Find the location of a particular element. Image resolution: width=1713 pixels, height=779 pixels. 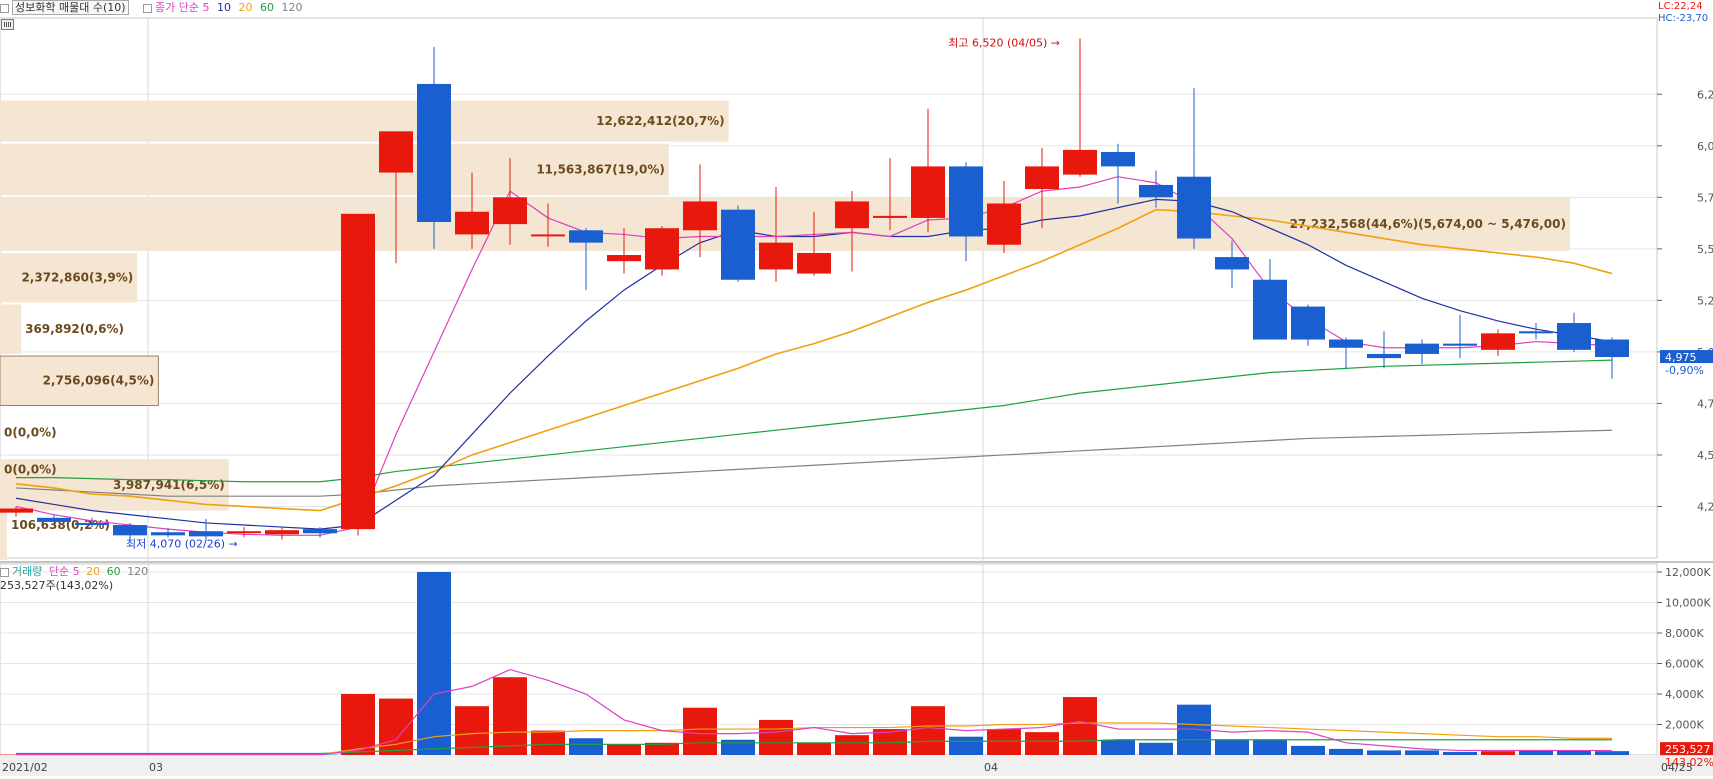

x-tick-label: 04 is located at coordinates (991, 767).